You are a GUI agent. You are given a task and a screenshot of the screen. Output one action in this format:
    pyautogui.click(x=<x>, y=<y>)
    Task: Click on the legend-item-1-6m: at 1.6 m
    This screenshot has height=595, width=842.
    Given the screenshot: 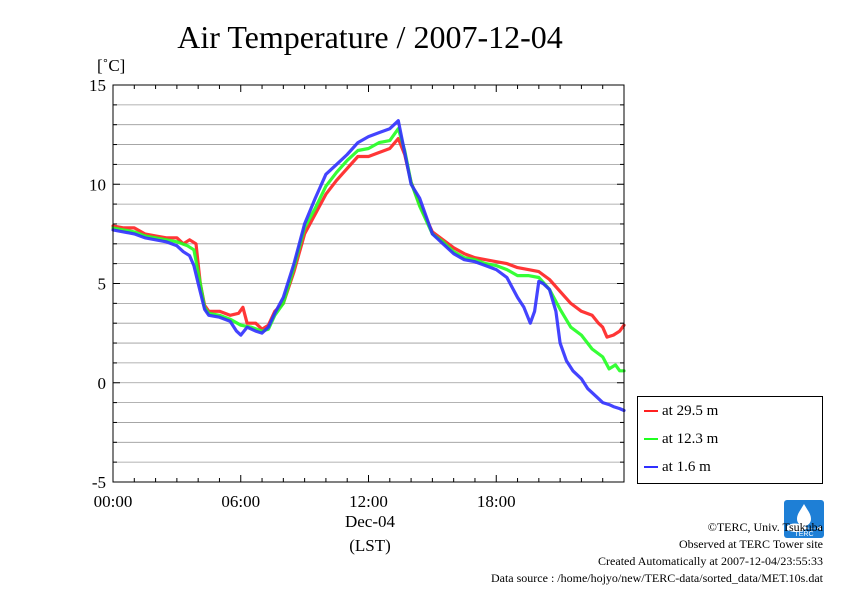 What is the action you would take?
    pyautogui.click(x=677, y=467)
    